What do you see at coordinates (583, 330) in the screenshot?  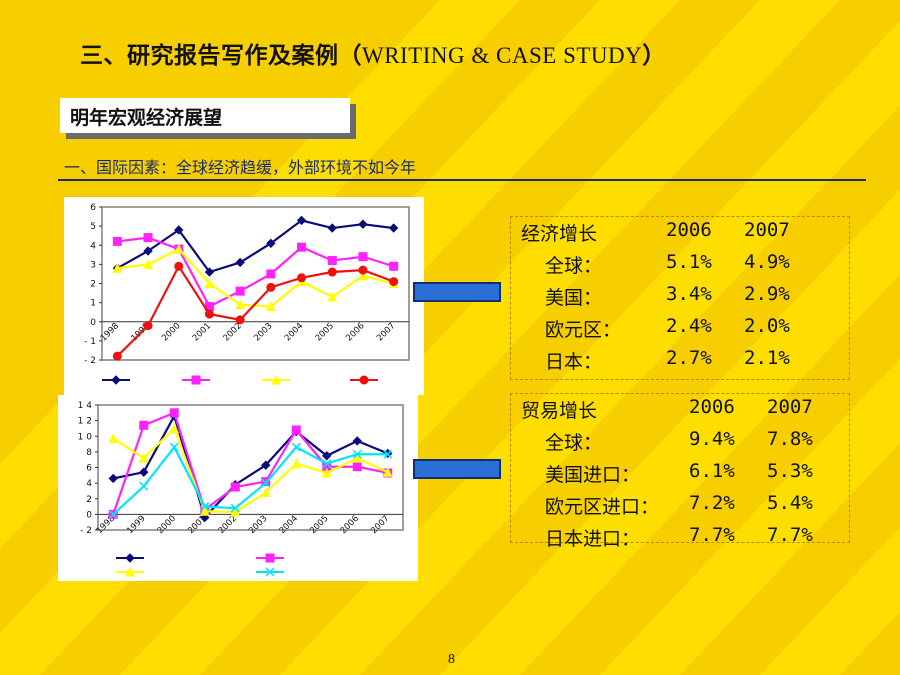 I see `growth-row-label: 欧元区：` at bounding box center [583, 330].